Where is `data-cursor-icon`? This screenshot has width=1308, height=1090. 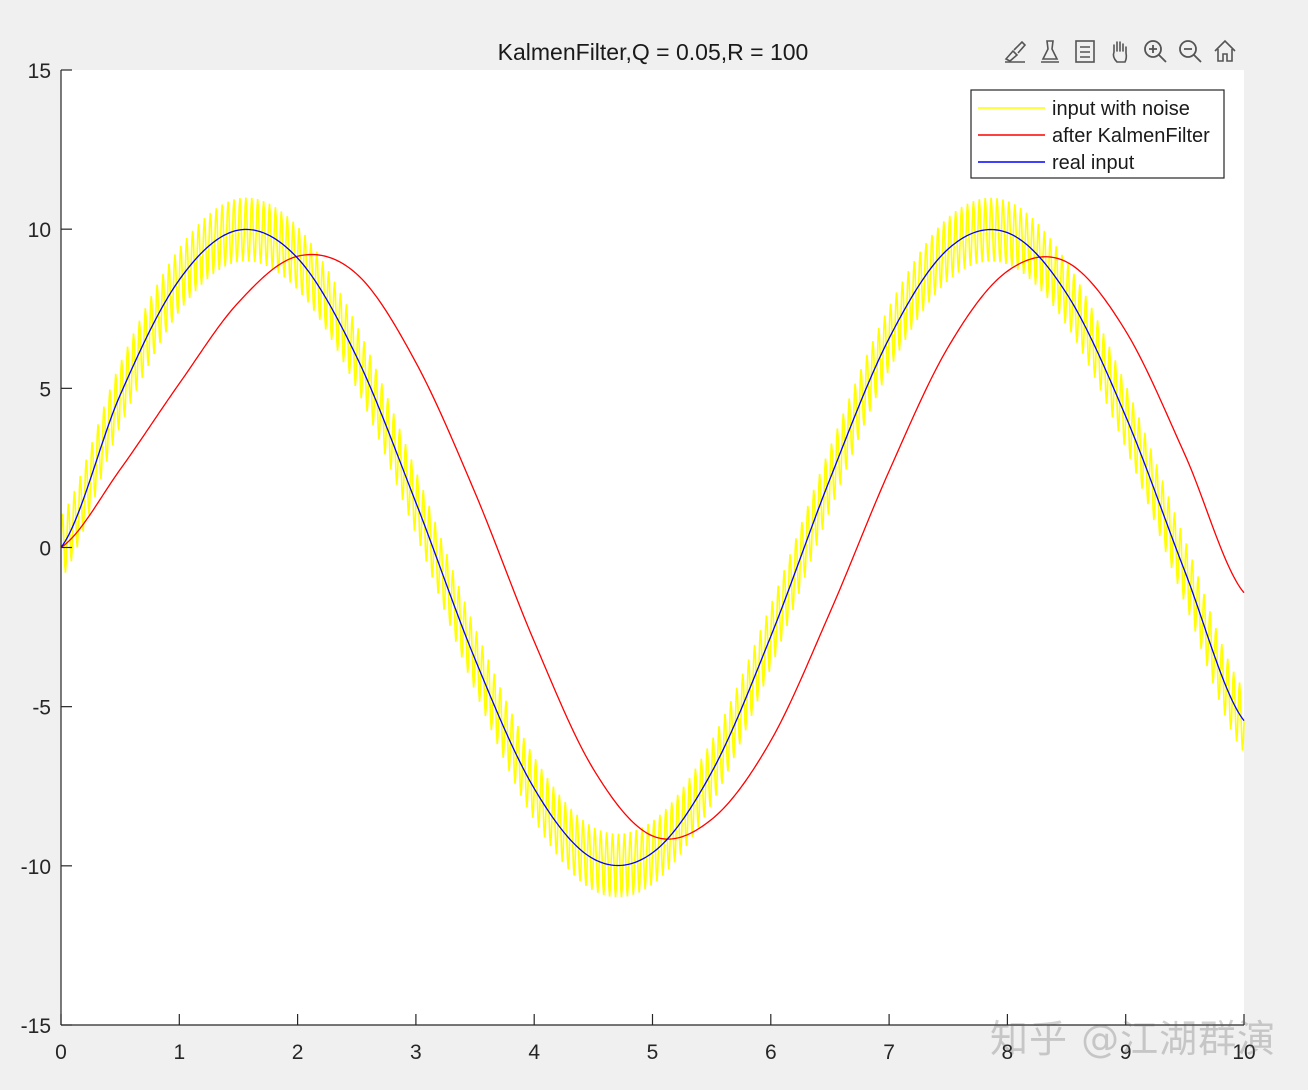 data-cursor-icon is located at coordinates (1049, 51).